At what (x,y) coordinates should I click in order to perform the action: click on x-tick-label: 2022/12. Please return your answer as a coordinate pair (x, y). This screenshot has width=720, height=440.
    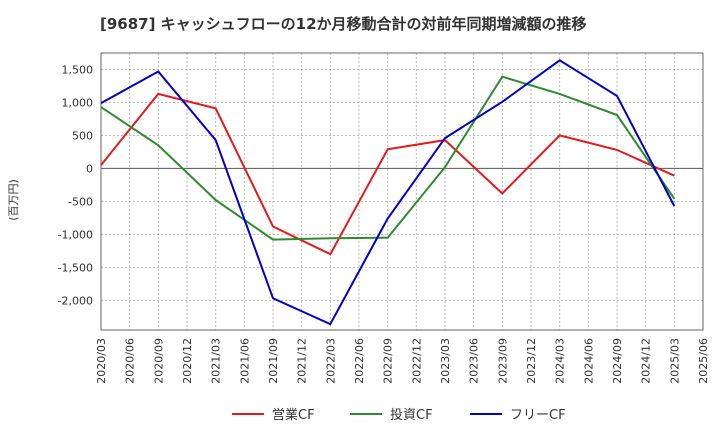
    Looking at the image, I should click on (416, 361).